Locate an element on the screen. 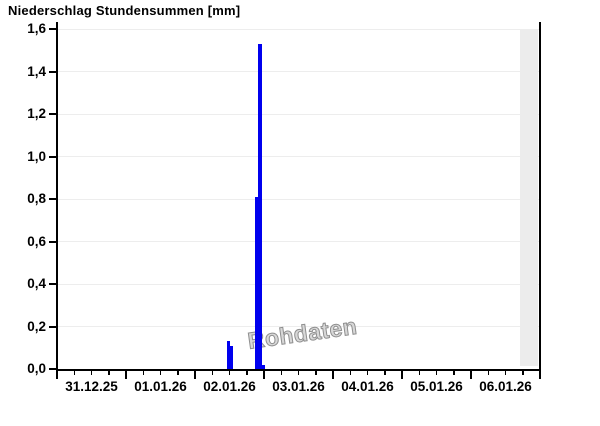 This screenshot has width=600, height=426. x-axis-day-label: 04.01.26 is located at coordinates (367, 386).